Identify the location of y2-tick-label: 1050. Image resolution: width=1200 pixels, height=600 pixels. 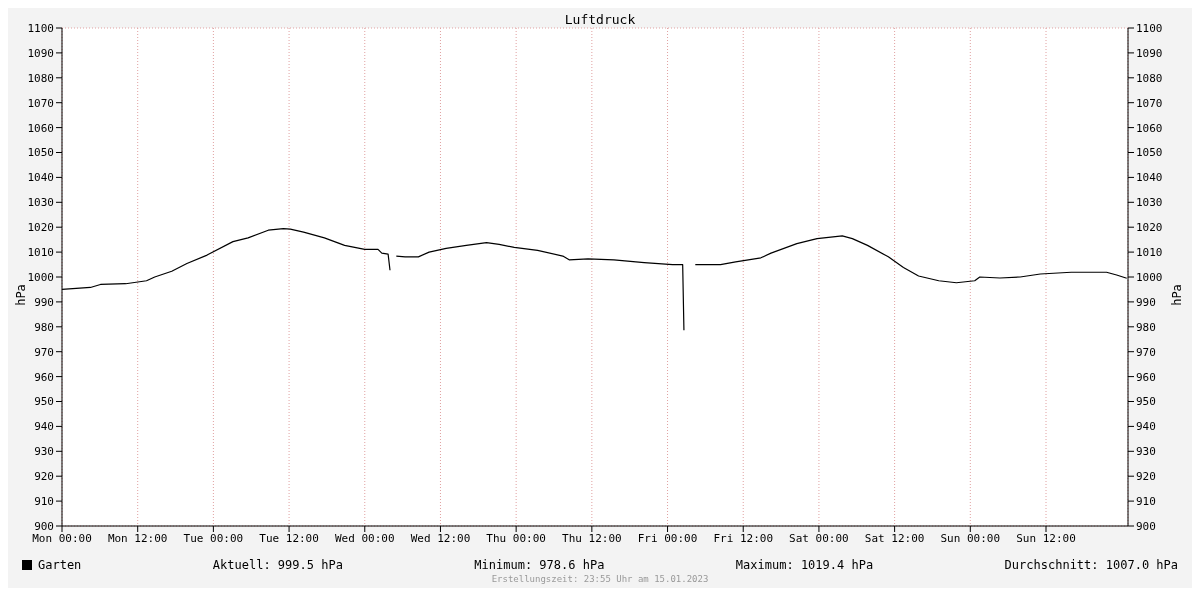
(1149, 153).